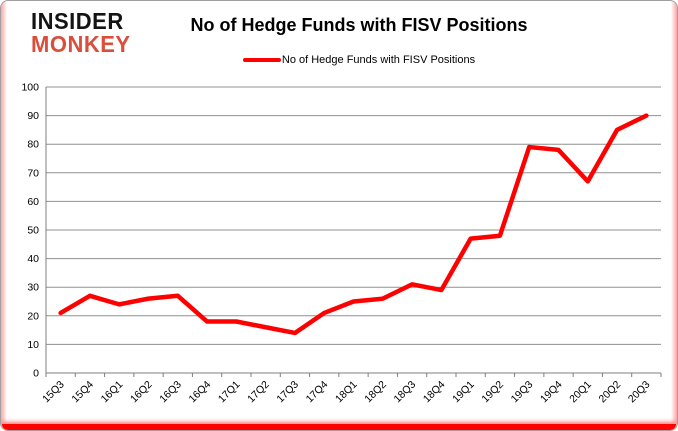 This screenshot has width=678, height=431. What do you see at coordinates (375, 392) in the screenshot?
I see `x-tick-label: 18Q2` at bounding box center [375, 392].